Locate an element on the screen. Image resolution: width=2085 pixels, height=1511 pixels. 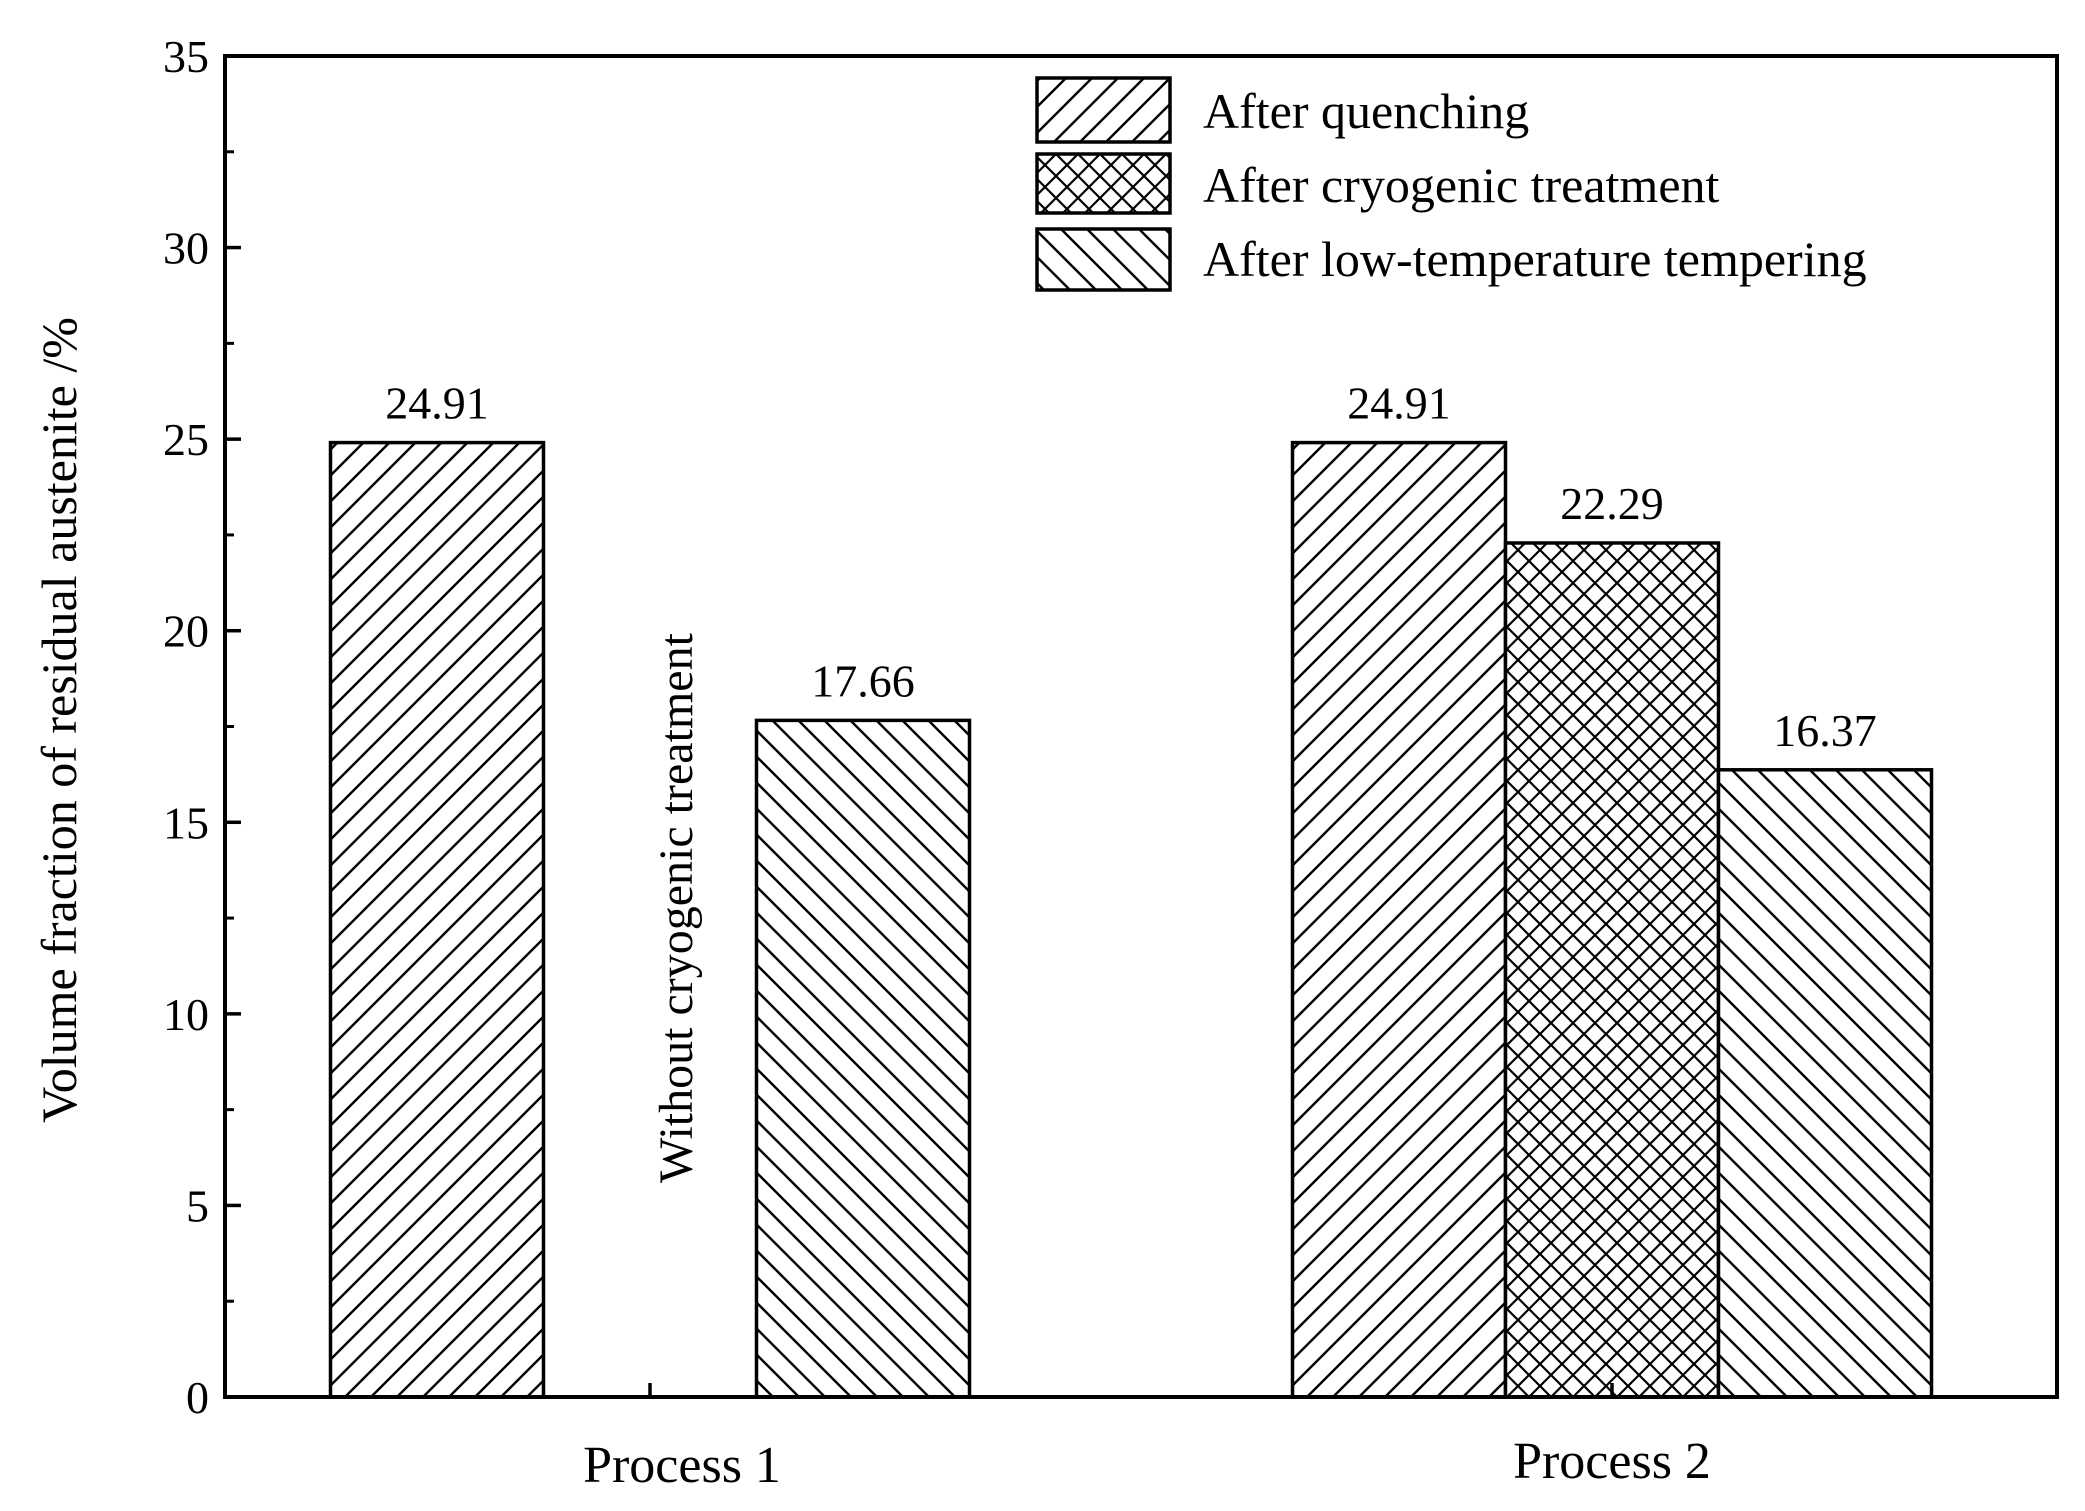
y-tick-label: 0 is located at coordinates (197, 1397).